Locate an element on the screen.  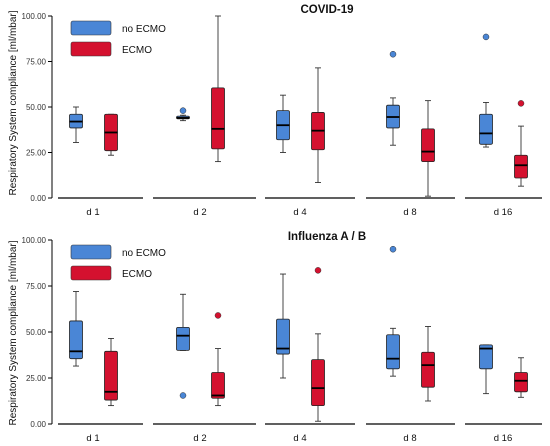
influenza-x-category-label: d 16 is located at coordinates (503, 438).